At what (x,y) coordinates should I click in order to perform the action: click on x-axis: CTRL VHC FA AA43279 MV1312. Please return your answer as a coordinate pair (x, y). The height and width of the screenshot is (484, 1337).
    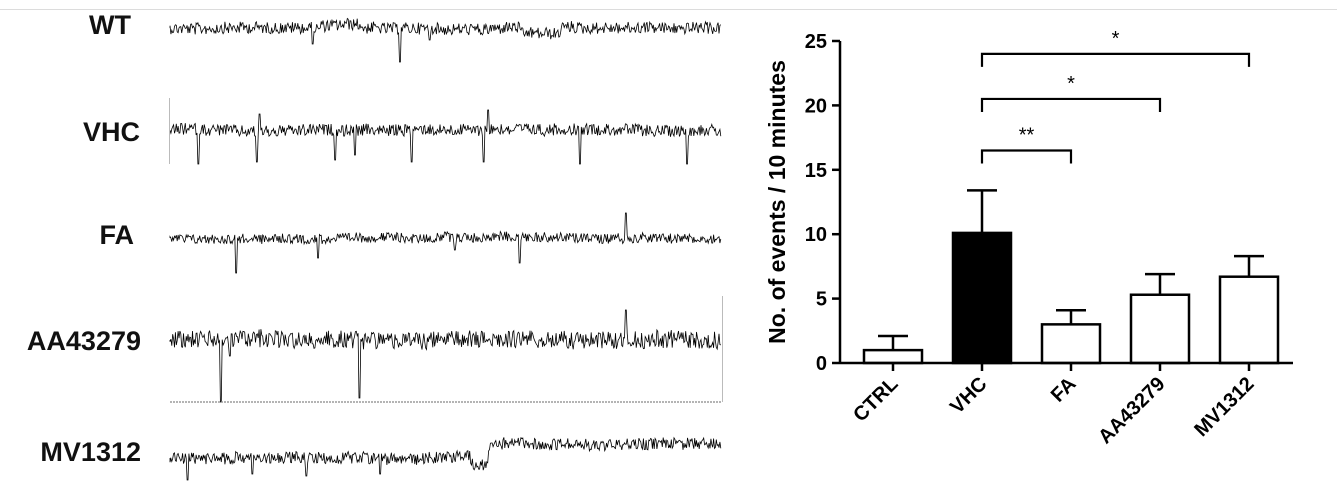
    Looking at the image, I should click on (1066, 404).